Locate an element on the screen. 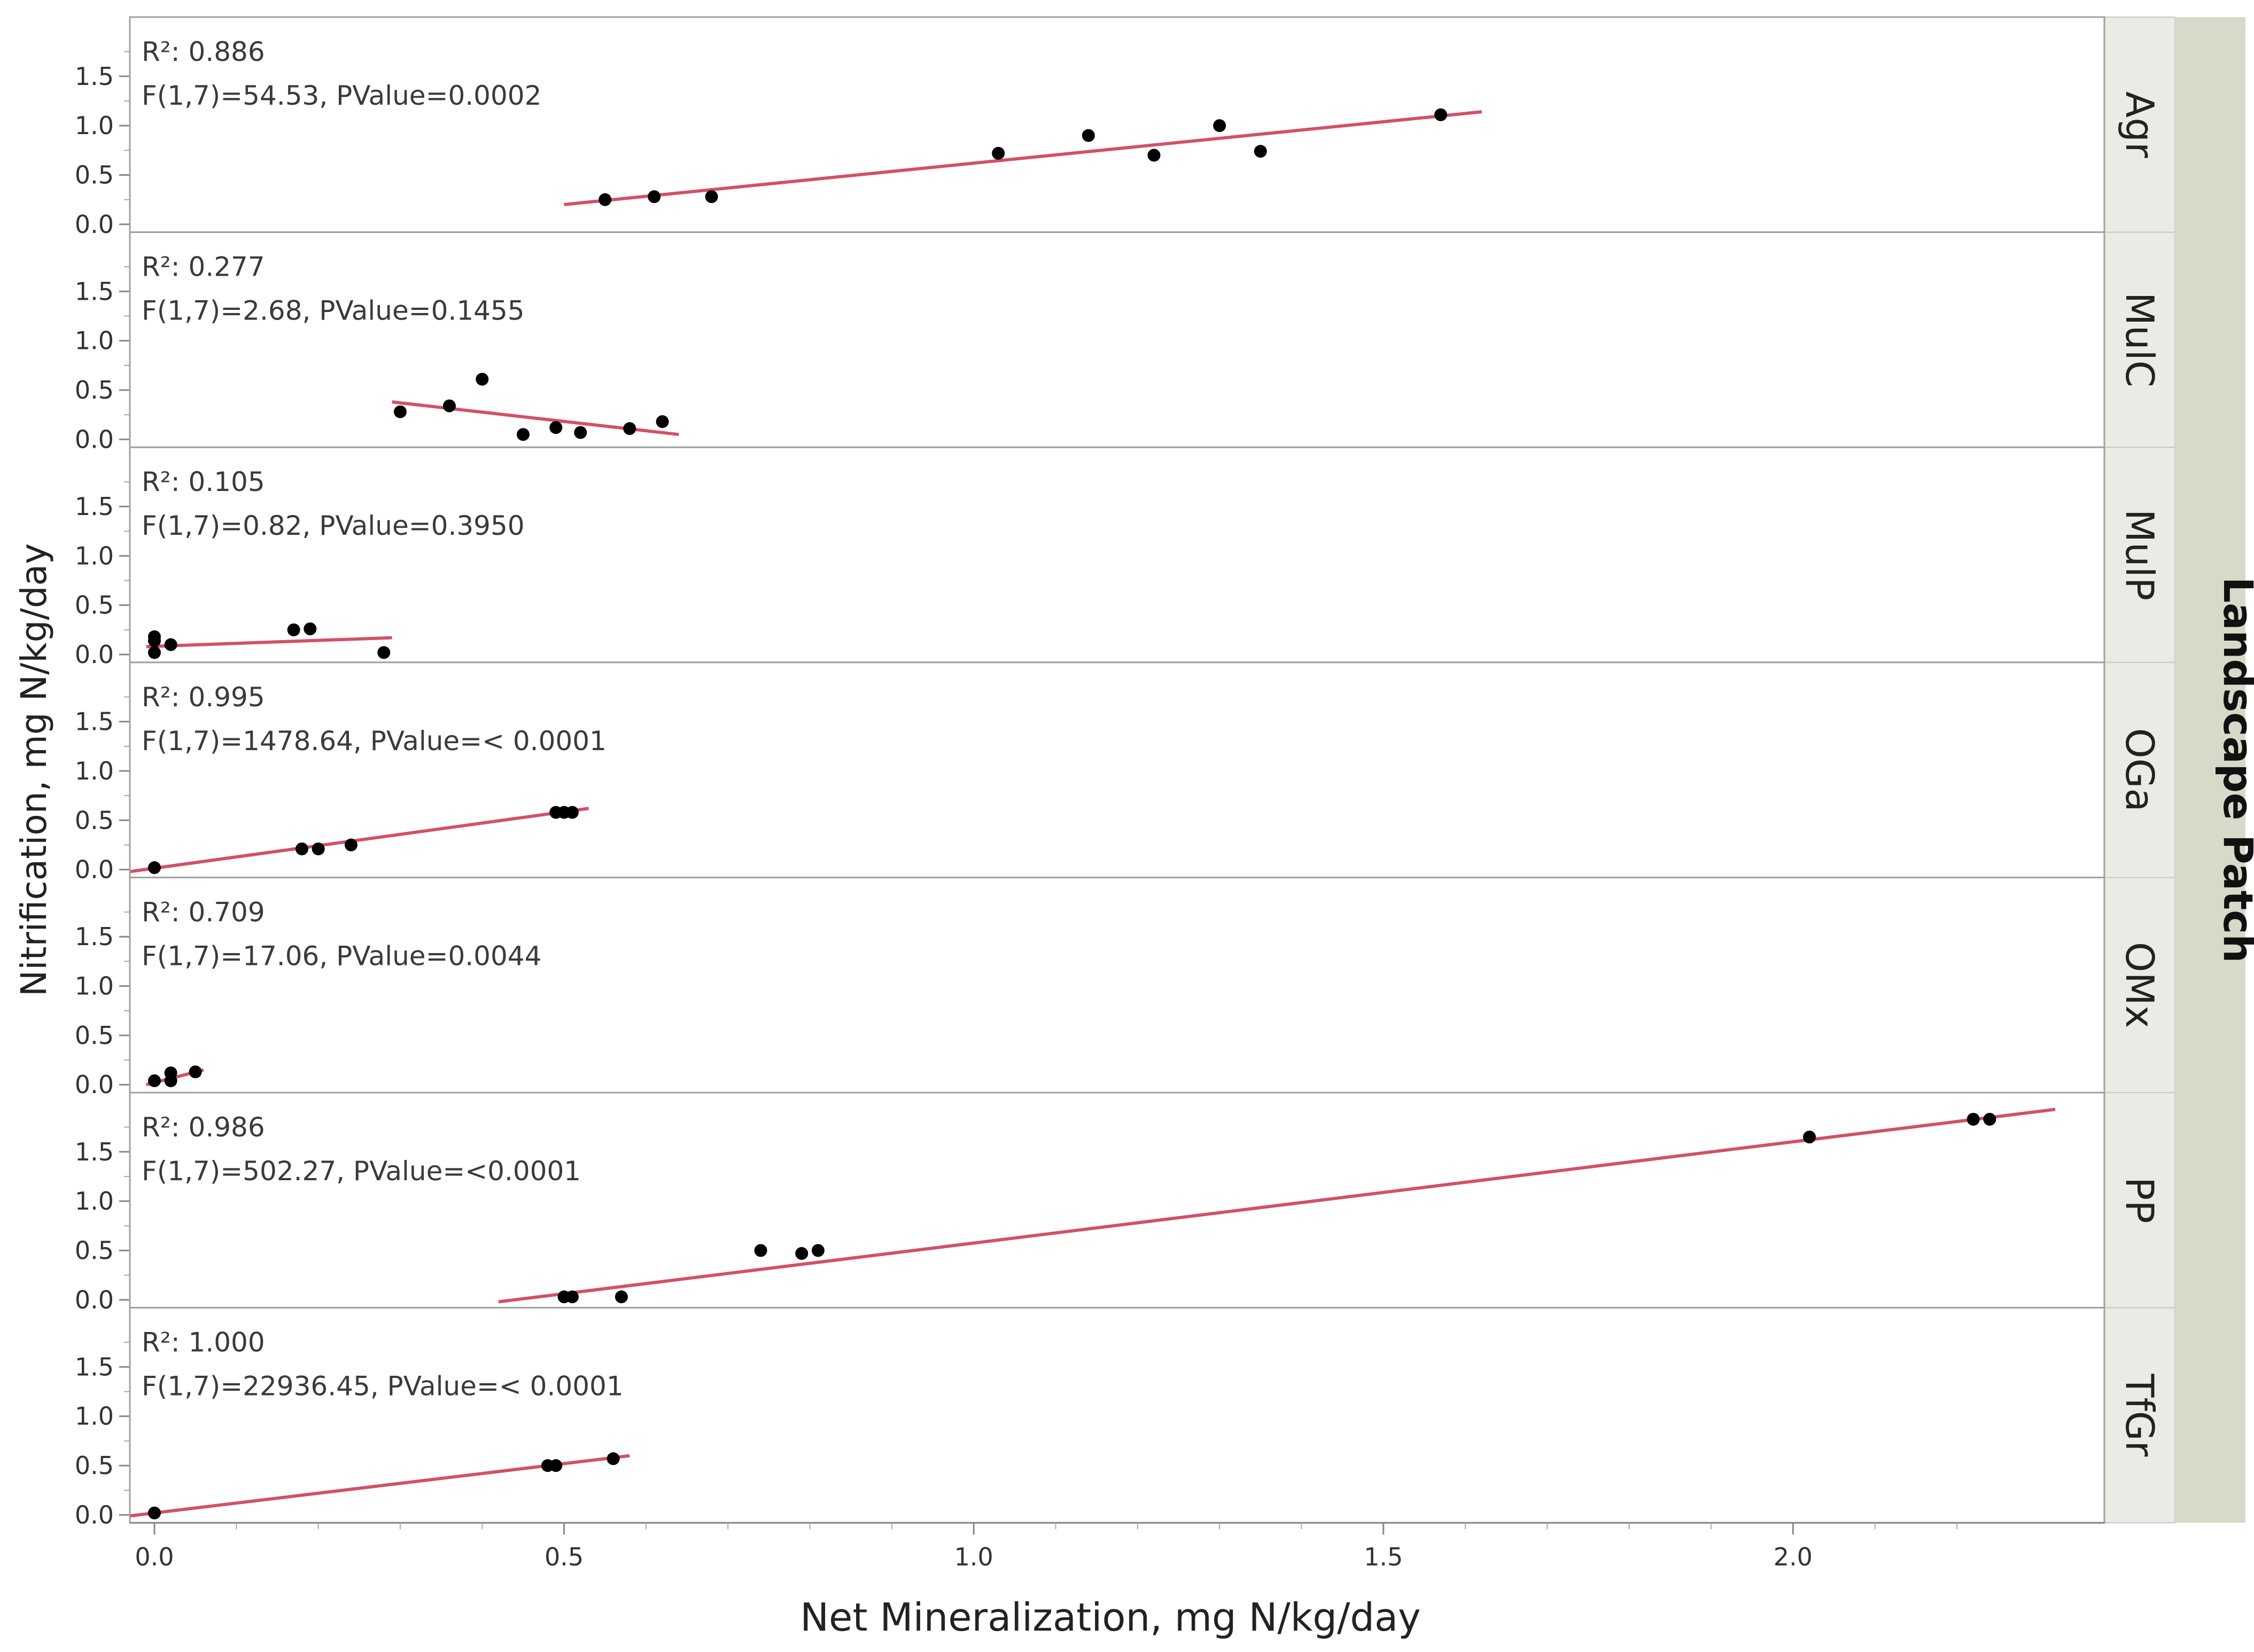 This screenshot has height=1652, width=2254. panel-strip-label: Agr is located at coordinates (2139, 124).